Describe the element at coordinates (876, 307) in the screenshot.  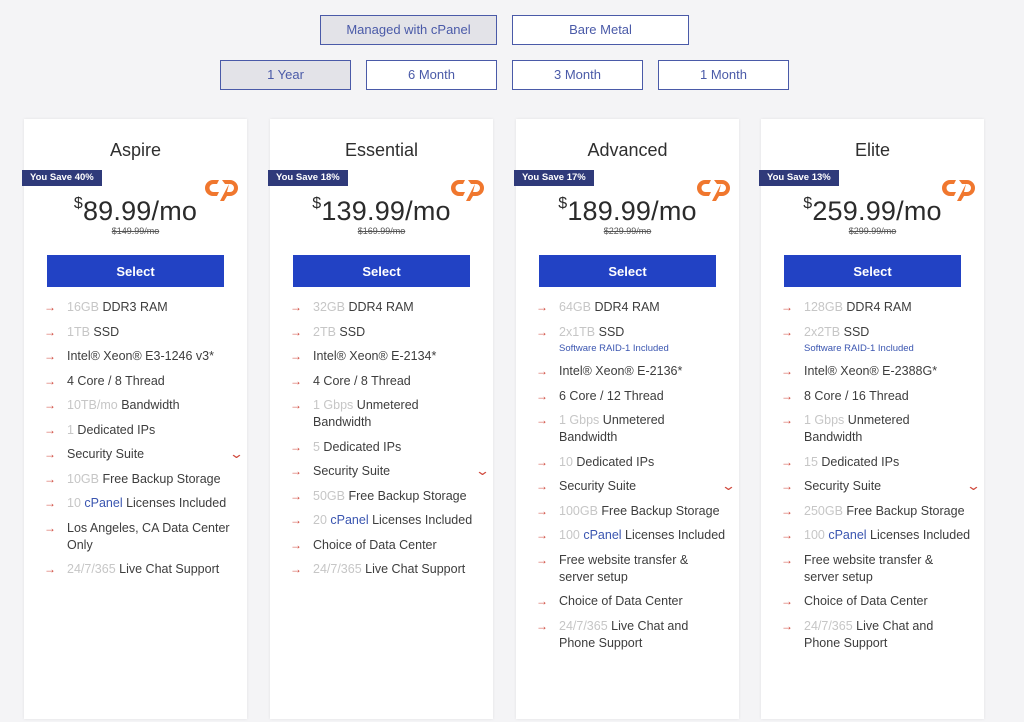
I see `feature-item: → 128GB DDR4 RAM` at that location.